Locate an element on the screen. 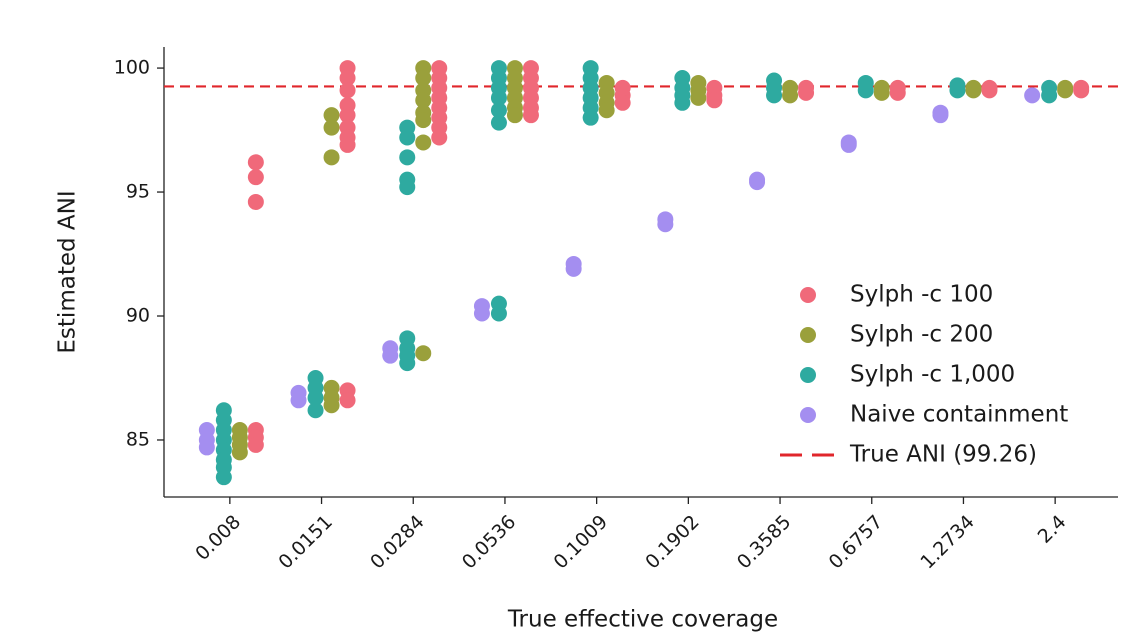 Image resolution: width=1138 pixels, height=641 pixels. x-tick-label: 0.6757 is located at coordinates (856, 542).